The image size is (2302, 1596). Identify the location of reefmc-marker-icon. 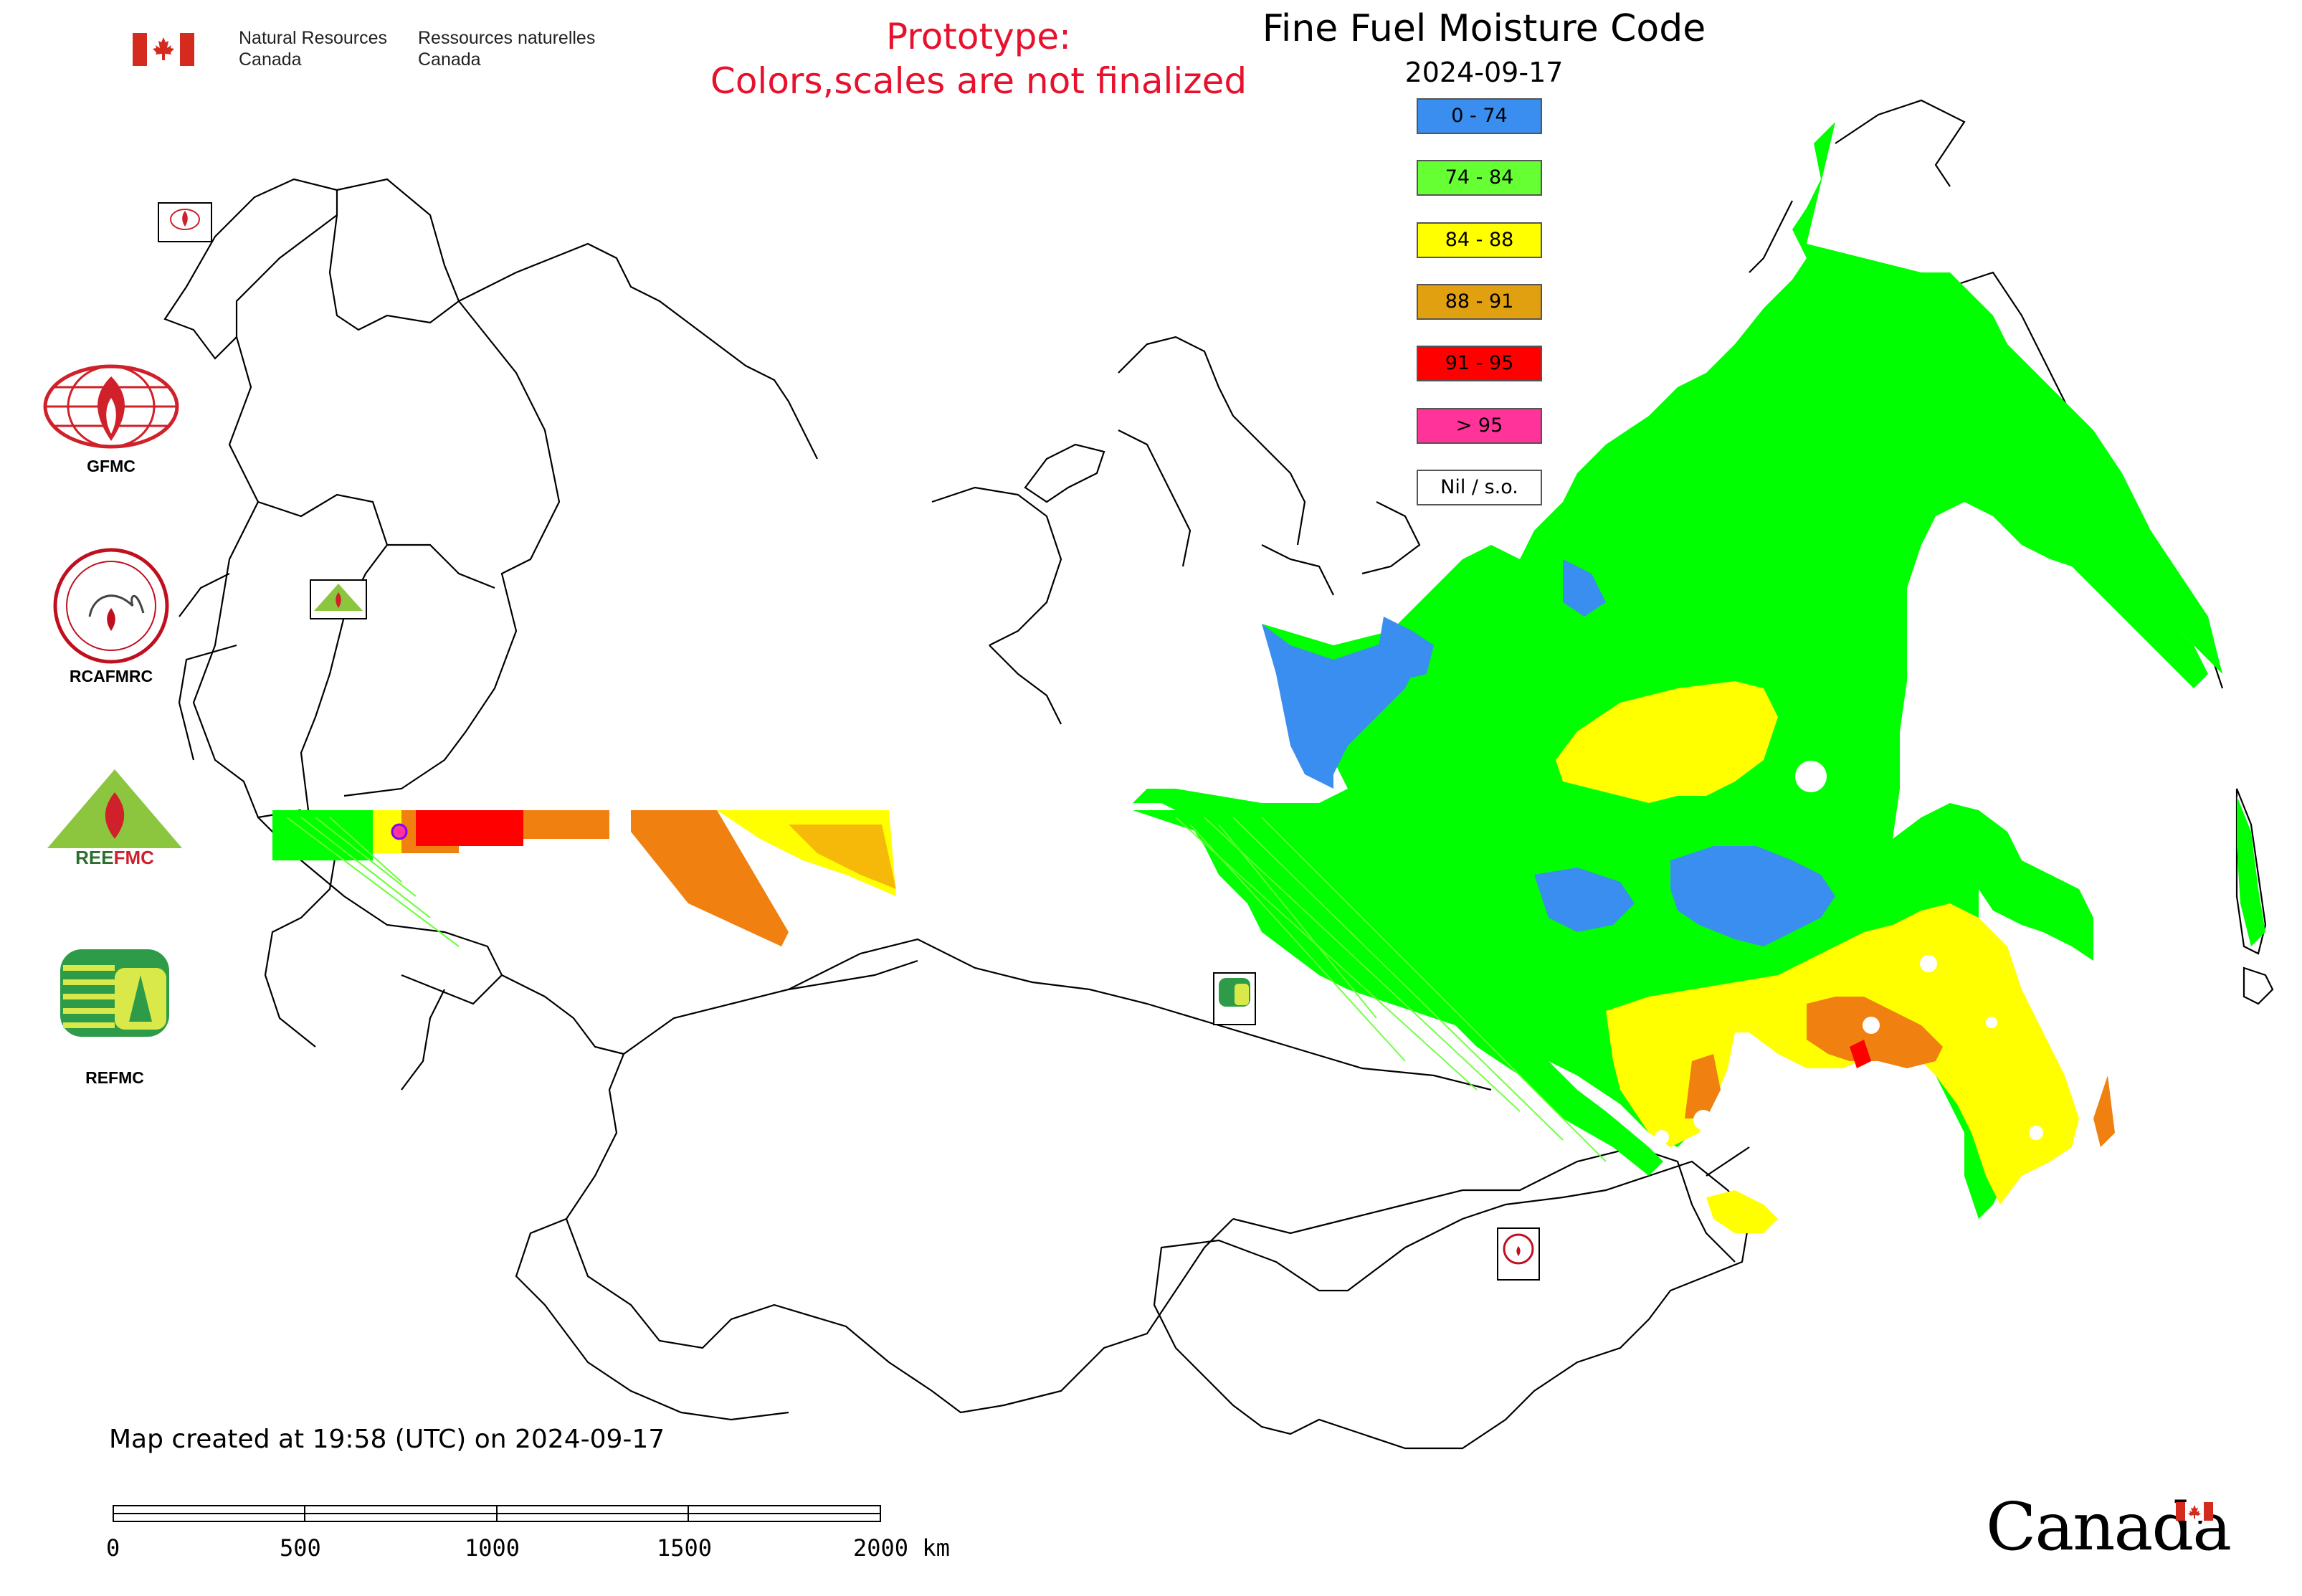
(339, 597).